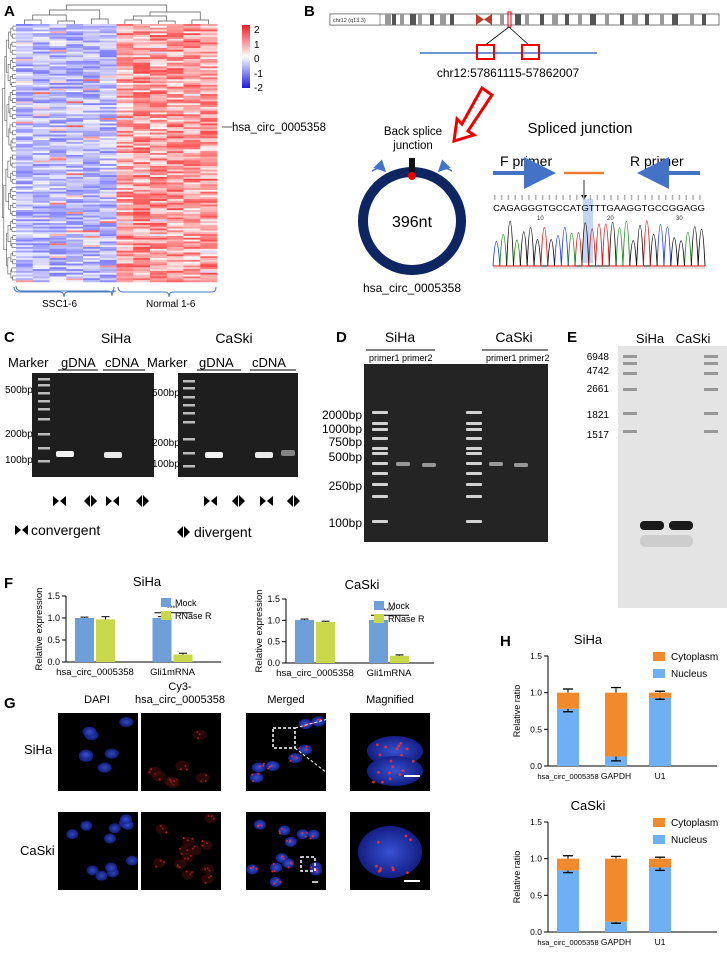 The height and width of the screenshot is (960, 727). What do you see at coordinates (258, 767) in the screenshot?
I see `nucleus` at bounding box center [258, 767].